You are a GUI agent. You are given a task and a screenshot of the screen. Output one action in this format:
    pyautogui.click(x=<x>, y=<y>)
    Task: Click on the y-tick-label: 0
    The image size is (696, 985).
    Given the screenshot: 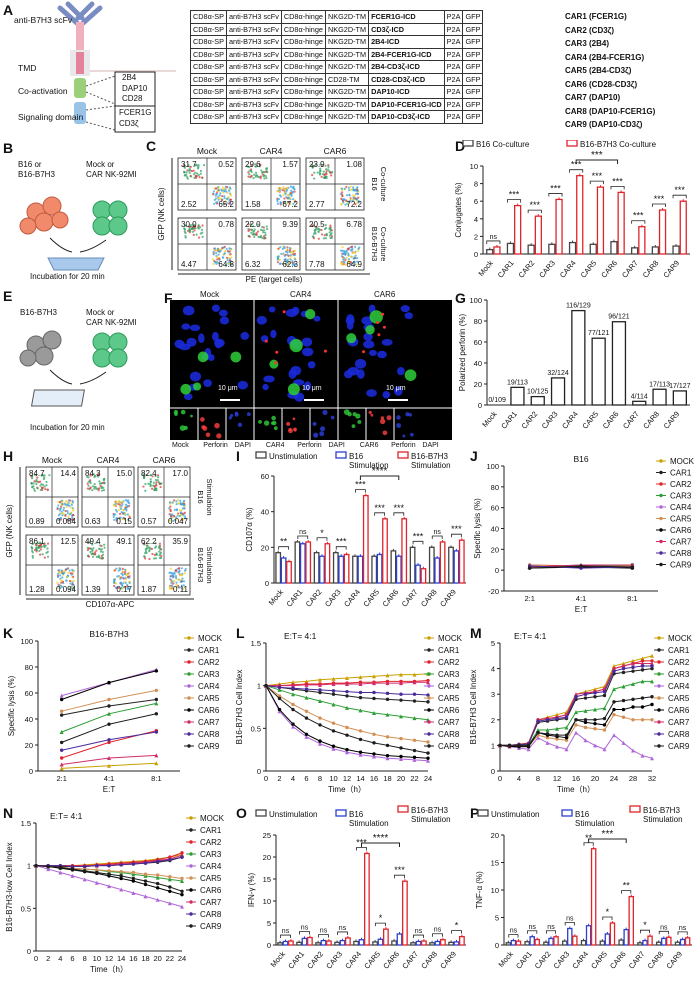 What is the action you would take?
    pyautogui.click(x=476, y=254)
    